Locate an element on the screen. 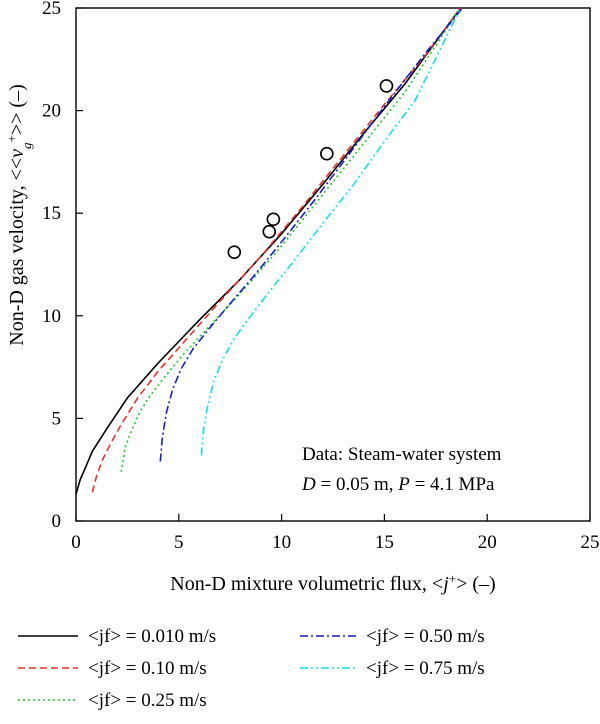 This screenshot has height=724, width=600. y-tick-label: 15 is located at coordinates (51, 213).